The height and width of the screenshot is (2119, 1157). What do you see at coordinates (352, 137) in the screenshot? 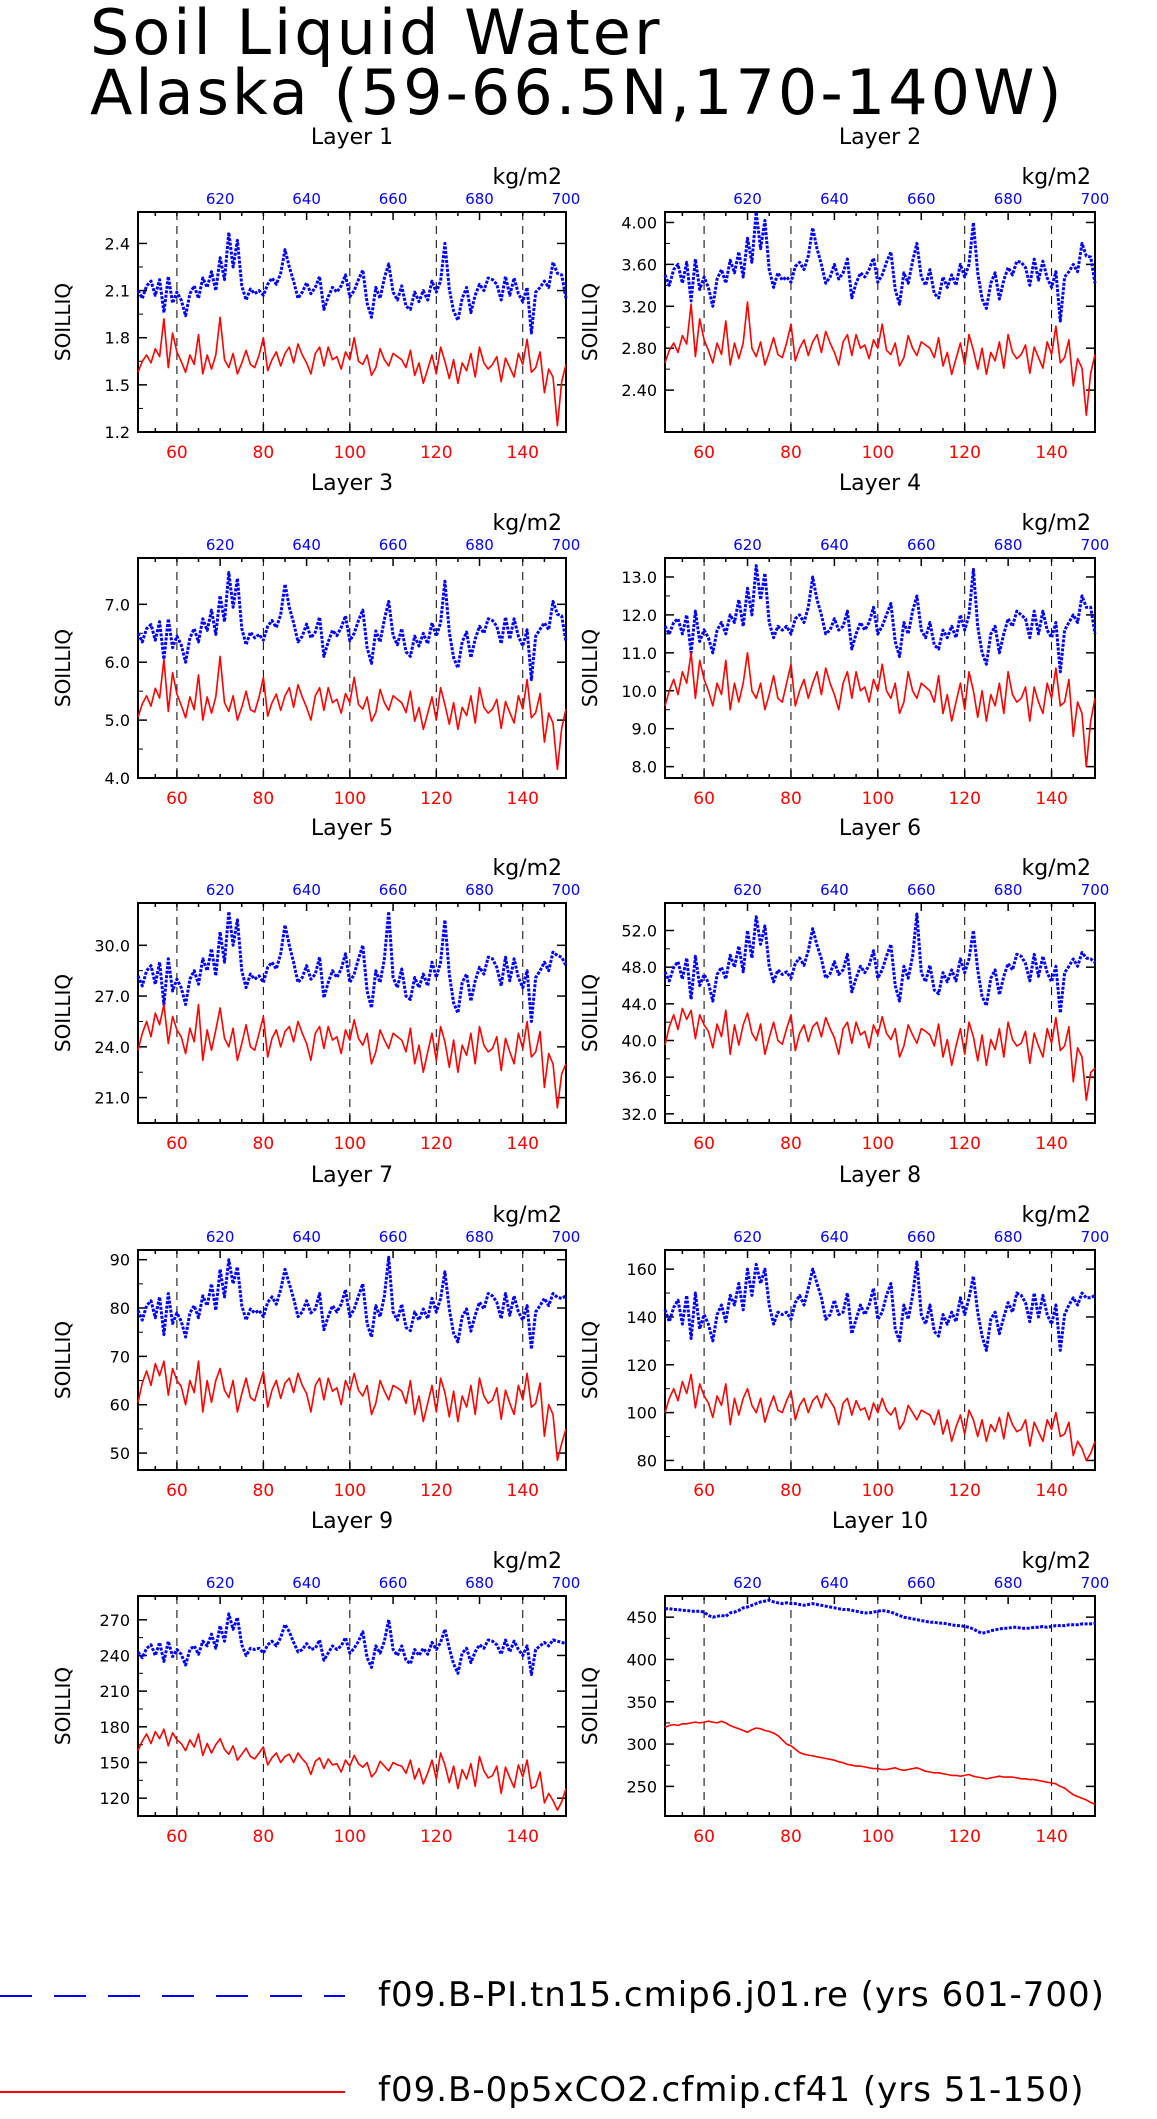
I see `panel-title: Layer 1` at bounding box center [352, 137].